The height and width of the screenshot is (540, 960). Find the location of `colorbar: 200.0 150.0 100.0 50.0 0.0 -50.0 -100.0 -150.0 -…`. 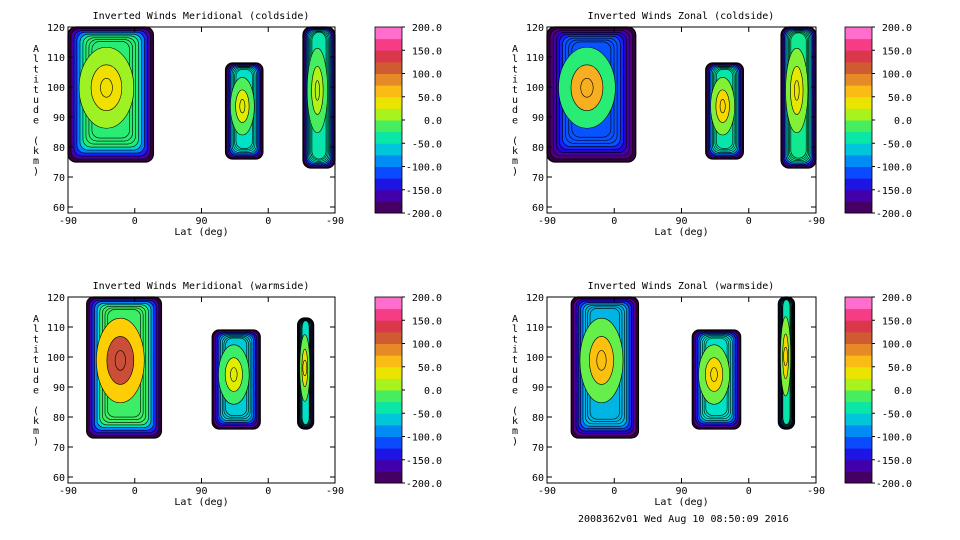

colorbar: 200.0 150.0 100.0 50.0 0.0 -50.0 -100.0 -150.0 -… is located at coordinates (878, 121).